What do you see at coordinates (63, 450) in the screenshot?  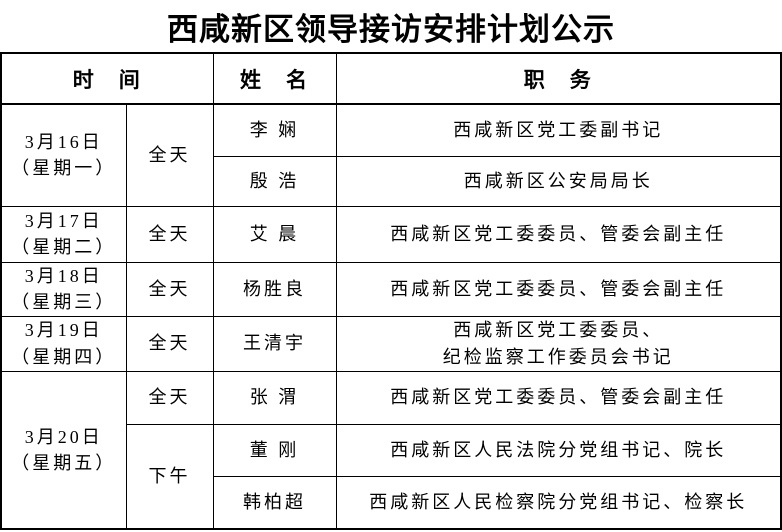 I see `date-cell: 3月20日 （星期五）` at bounding box center [63, 450].